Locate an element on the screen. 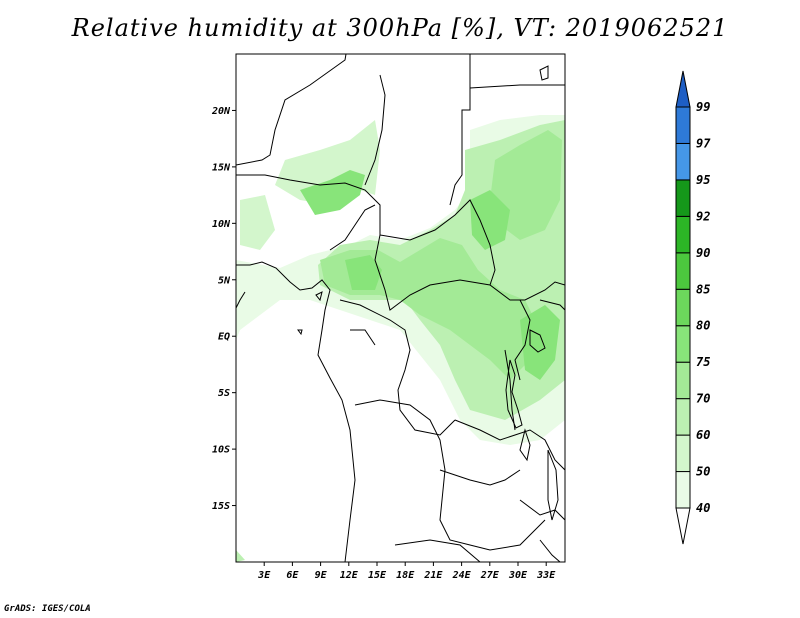 Image resolution: width=800 pixels, height=618 pixels. lon-tick-label: 15E is located at coordinates (377, 575).